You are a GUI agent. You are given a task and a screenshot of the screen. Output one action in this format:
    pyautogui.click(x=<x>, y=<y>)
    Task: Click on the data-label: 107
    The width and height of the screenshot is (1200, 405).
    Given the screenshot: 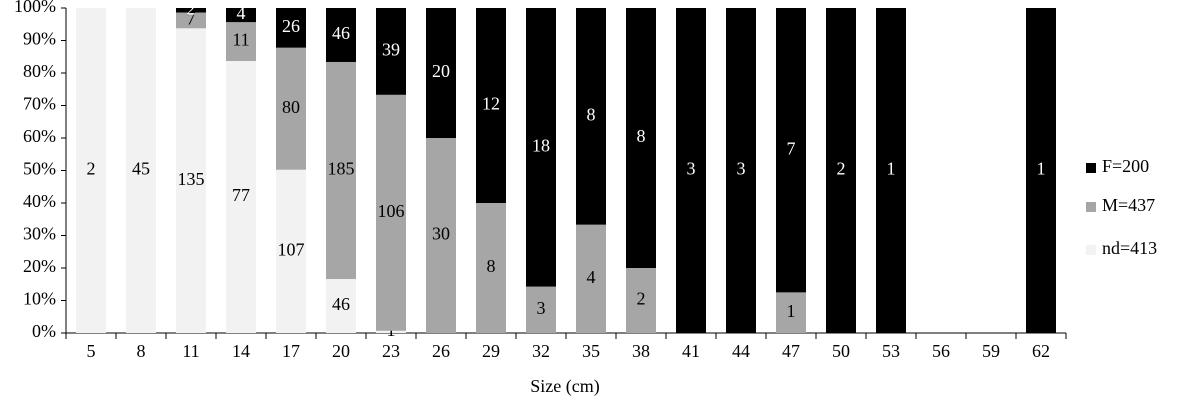 What is the action you would take?
    pyautogui.click(x=291, y=249)
    